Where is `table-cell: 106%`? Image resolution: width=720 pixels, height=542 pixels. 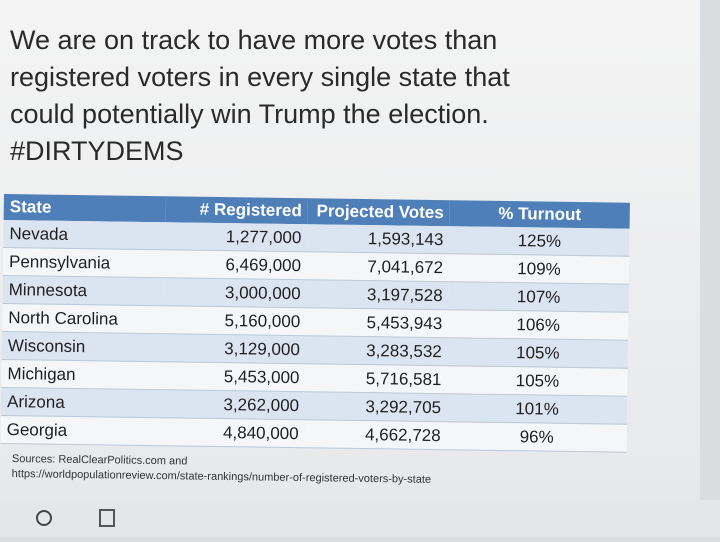
table-cell: 106% is located at coordinates (538, 325).